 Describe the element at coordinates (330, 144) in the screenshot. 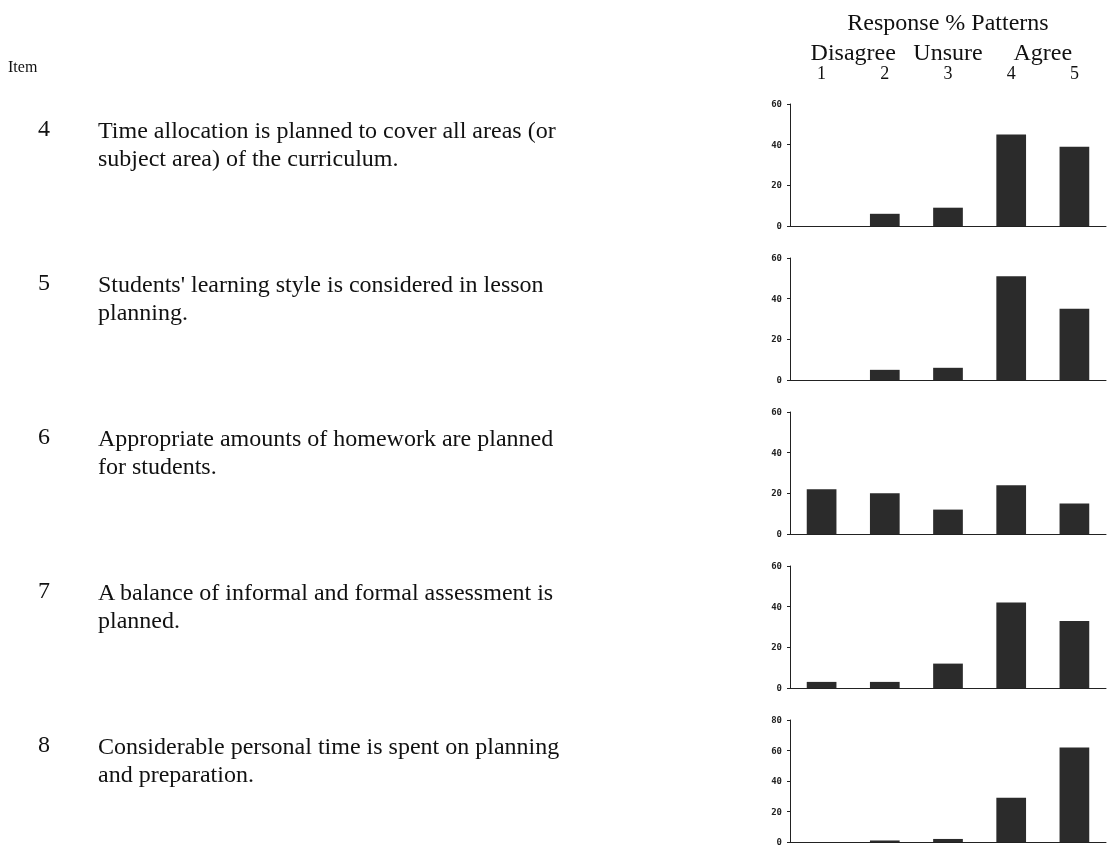

I see `text: Time allocation is planned to cover all areas (or subject area) of the curriculum.` at that location.